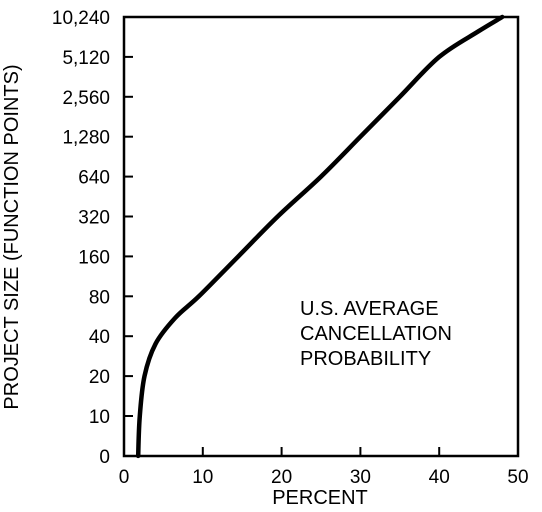 The height and width of the screenshot is (512, 542). What do you see at coordinates (202, 477) in the screenshot?
I see `x-tick-label: 10` at bounding box center [202, 477].